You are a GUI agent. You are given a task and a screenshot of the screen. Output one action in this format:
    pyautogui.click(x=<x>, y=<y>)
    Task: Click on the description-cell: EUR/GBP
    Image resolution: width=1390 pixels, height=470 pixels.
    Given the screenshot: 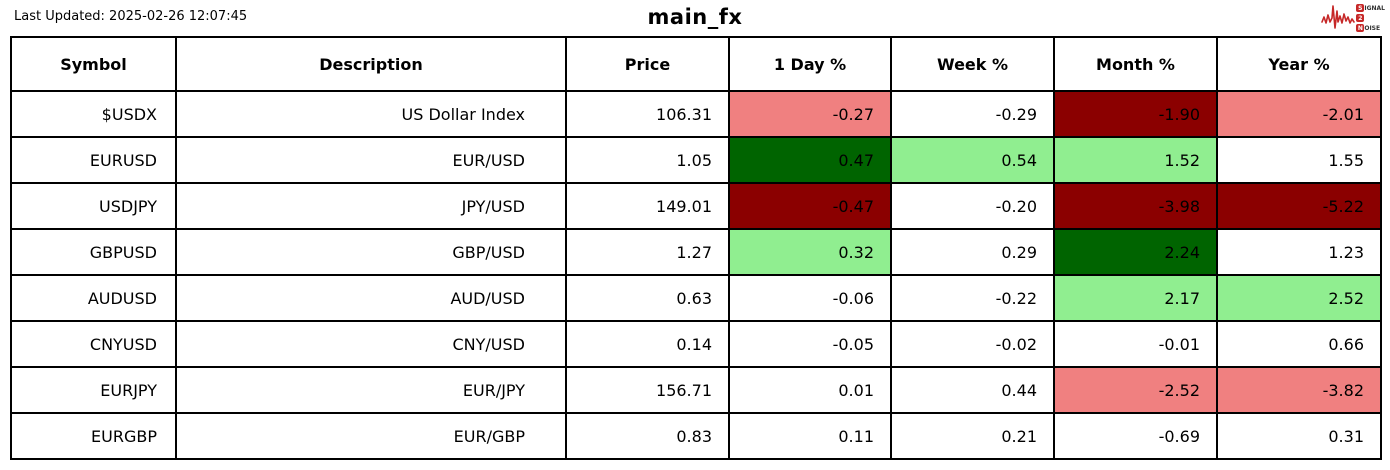 What is the action you would take?
    pyautogui.click(x=371, y=436)
    